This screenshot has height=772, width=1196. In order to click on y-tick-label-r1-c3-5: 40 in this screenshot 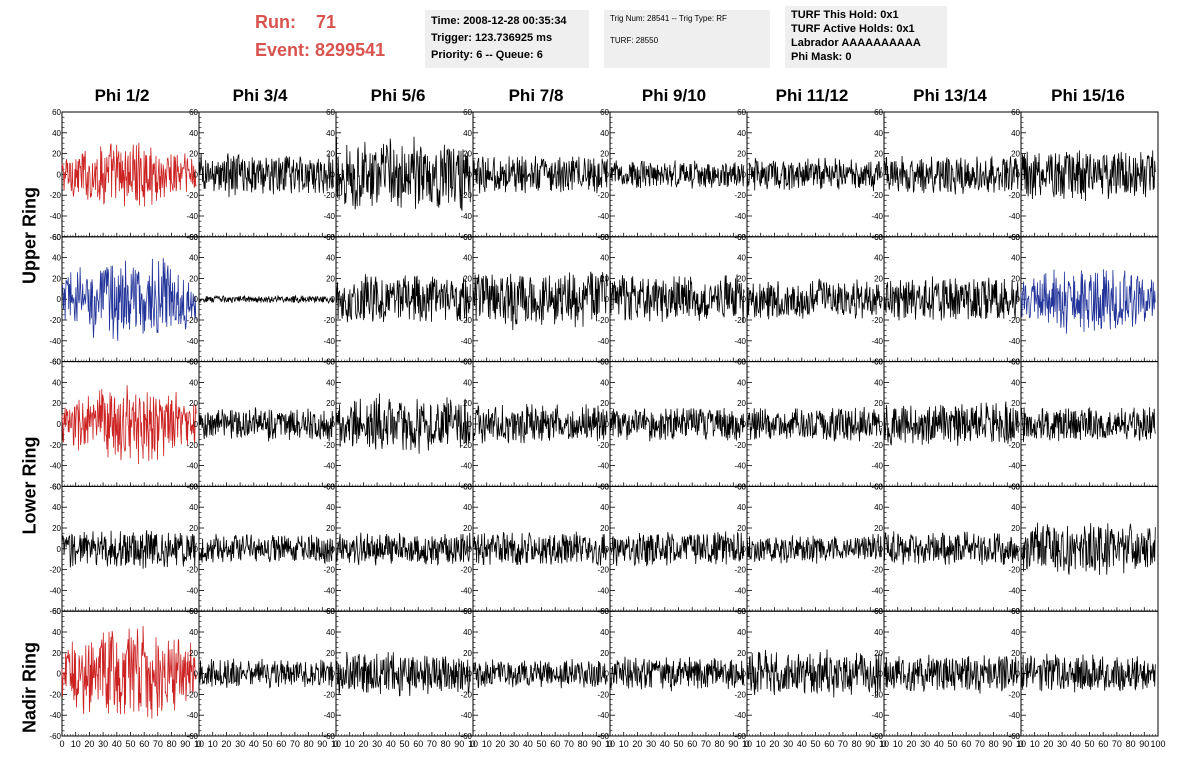, I will do `click(467, 258)`.